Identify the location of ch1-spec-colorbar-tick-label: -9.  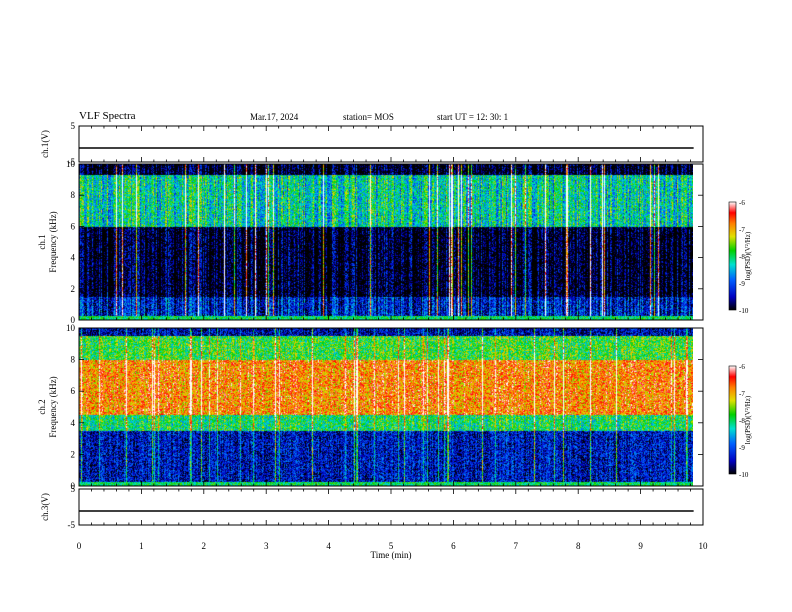
(742, 284).